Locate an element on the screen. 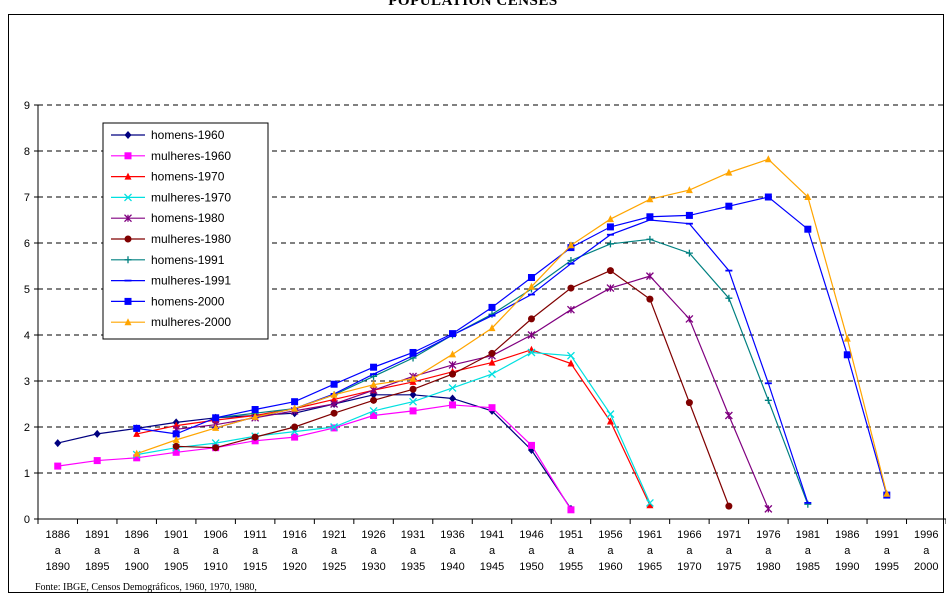 The width and height of the screenshot is (946, 595). x-tick-label: 1911 is located at coordinates (255, 535).